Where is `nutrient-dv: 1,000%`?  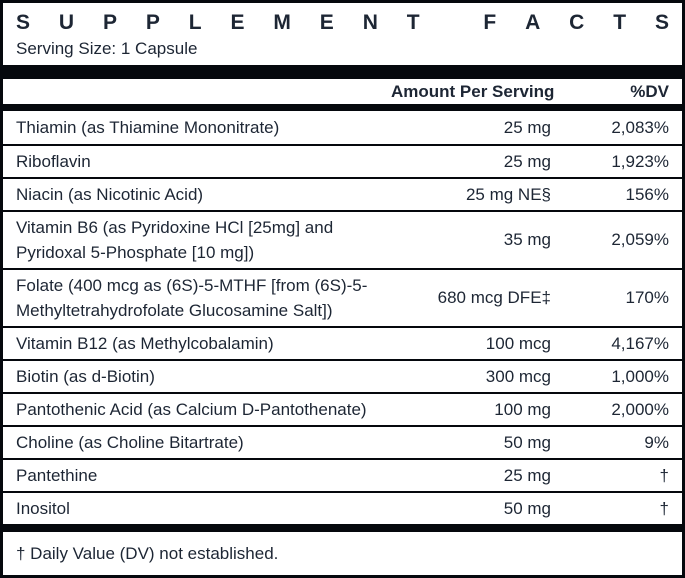 nutrient-dv: 1,000% is located at coordinates (640, 376).